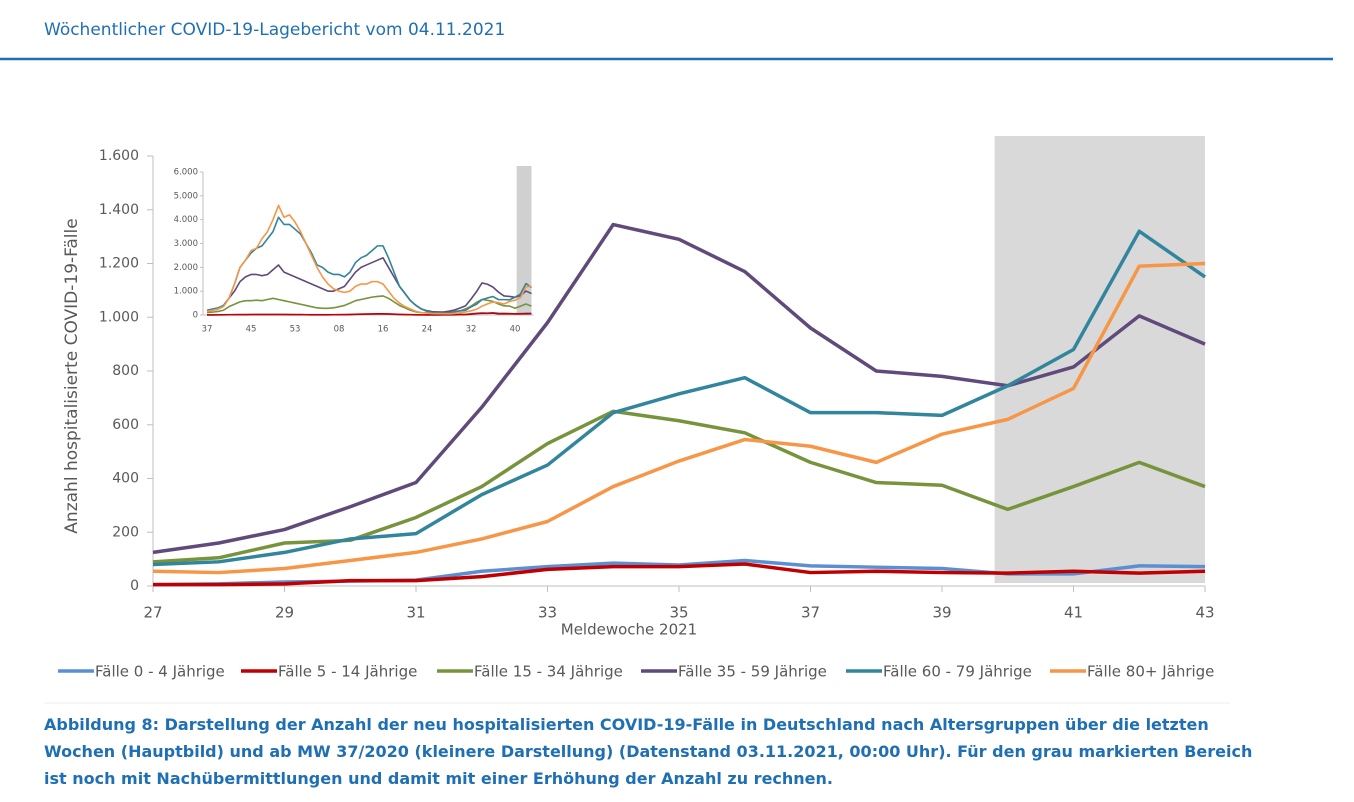  I want to click on x-tick-label: 39, so click(941, 613).